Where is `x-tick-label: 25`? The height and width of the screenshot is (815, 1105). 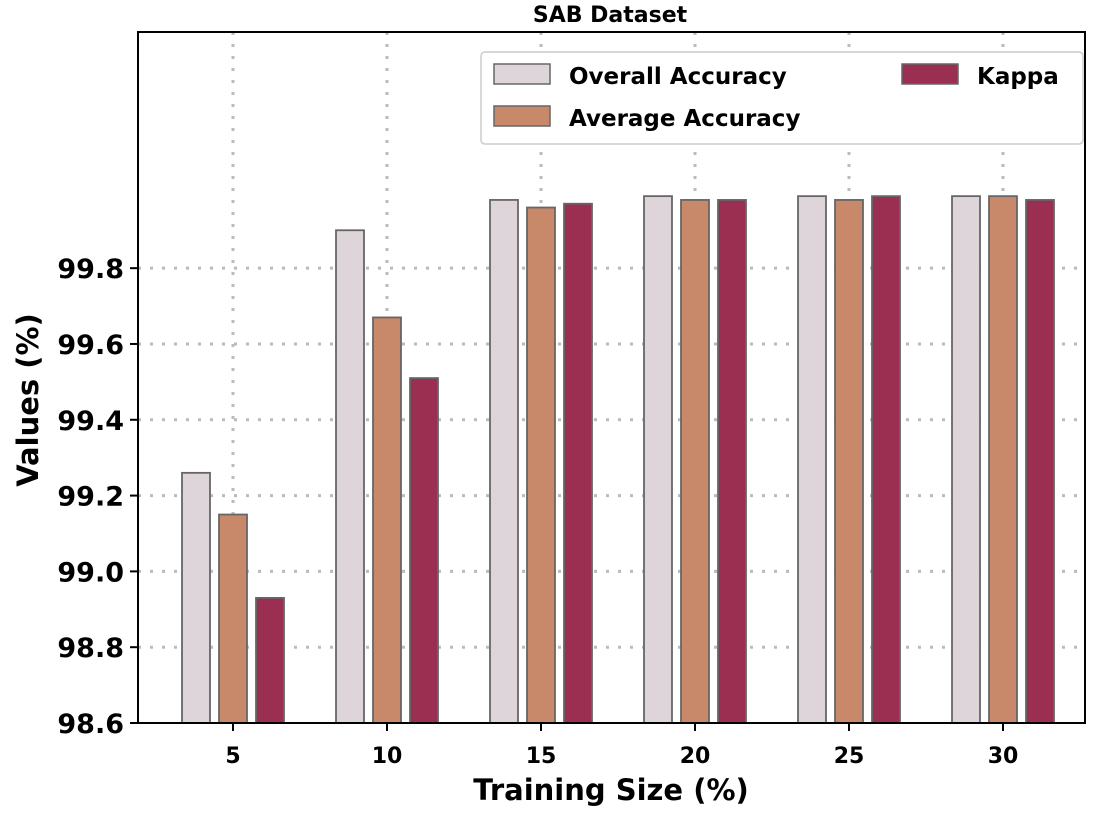 x-tick-label: 25 is located at coordinates (849, 756).